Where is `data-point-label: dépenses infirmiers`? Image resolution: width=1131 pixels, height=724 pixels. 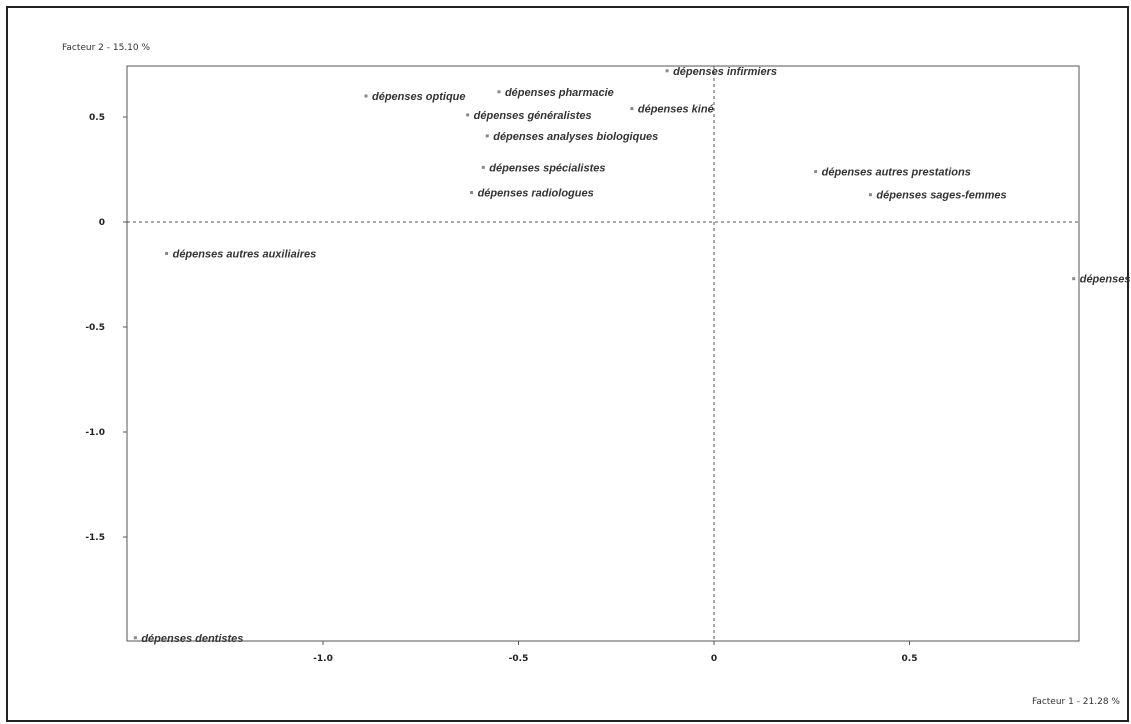
data-point-label: dépenses infirmiers is located at coordinates (725, 72).